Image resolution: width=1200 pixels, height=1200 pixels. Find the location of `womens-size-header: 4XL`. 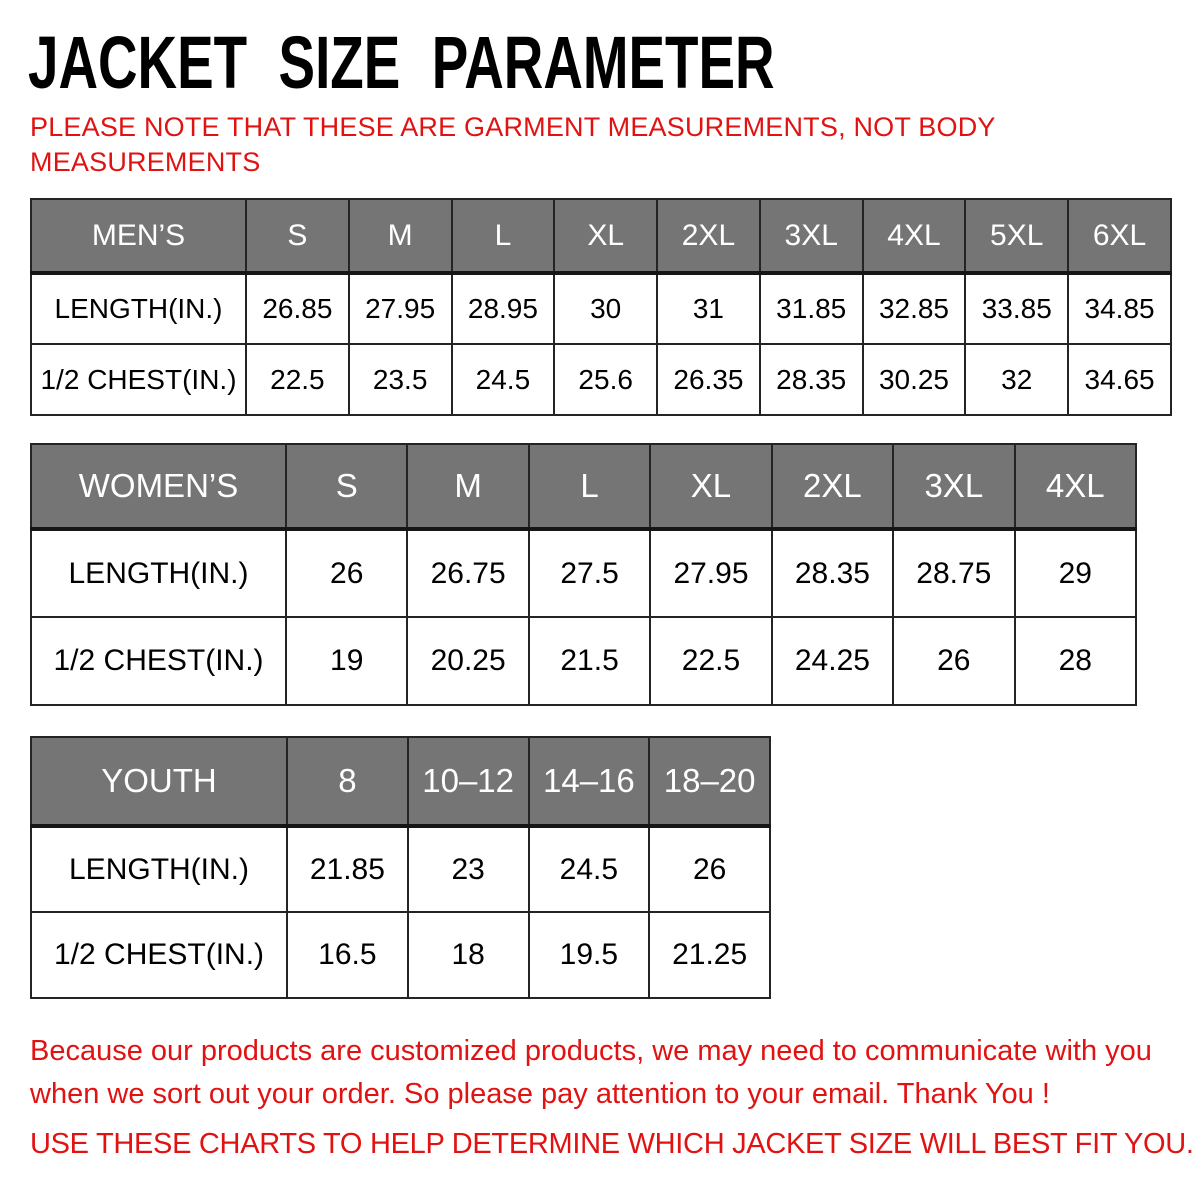

womens-size-header: 4XL is located at coordinates (1075, 487).